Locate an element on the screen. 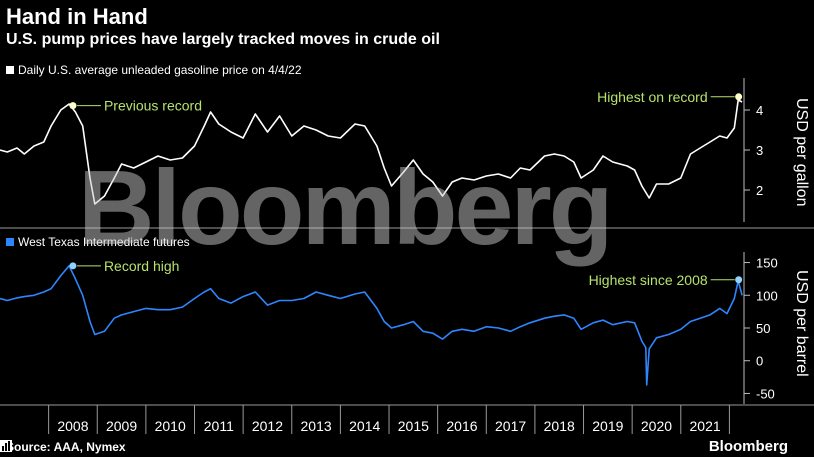  highest-since-2008-annotation-marker is located at coordinates (739, 280).